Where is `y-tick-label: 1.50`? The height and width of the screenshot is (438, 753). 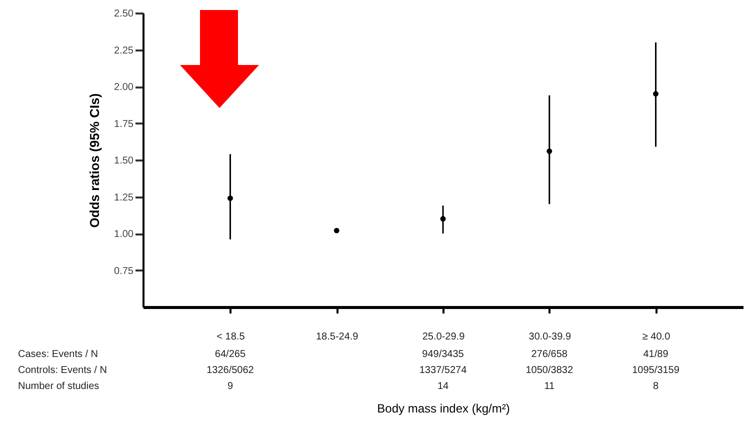 y-tick-label: 1.50 is located at coordinates (124, 161).